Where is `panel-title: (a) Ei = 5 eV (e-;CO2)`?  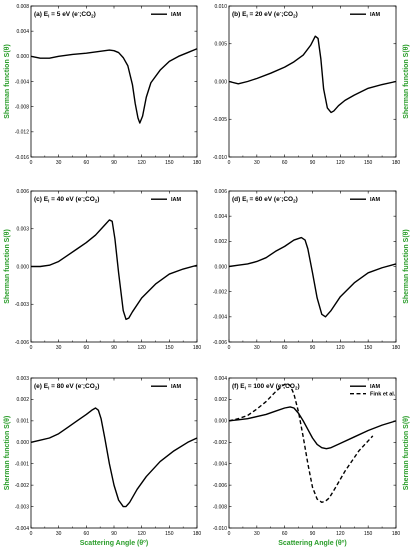 panel-title: (a) Ei = 5 eV (e-;CO2) is located at coordinates (65, 14).